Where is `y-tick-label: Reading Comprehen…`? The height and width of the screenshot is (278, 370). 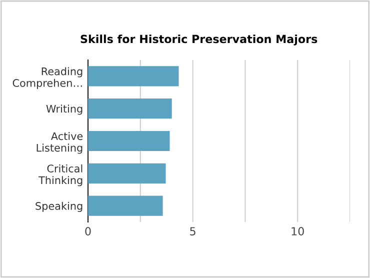
y-tick-label: Reading Comprehen… is located at coordinates (47, 78).